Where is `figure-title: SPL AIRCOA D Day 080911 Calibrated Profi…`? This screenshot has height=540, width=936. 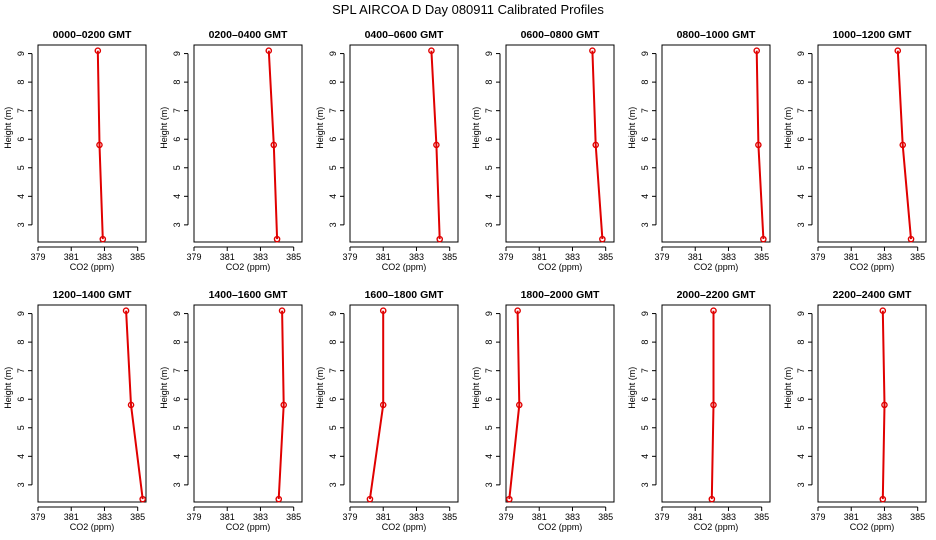
figure-title: SPL AIRCOA D Day 080911 Calibrated Profi… is located at coordinates (468, 9).